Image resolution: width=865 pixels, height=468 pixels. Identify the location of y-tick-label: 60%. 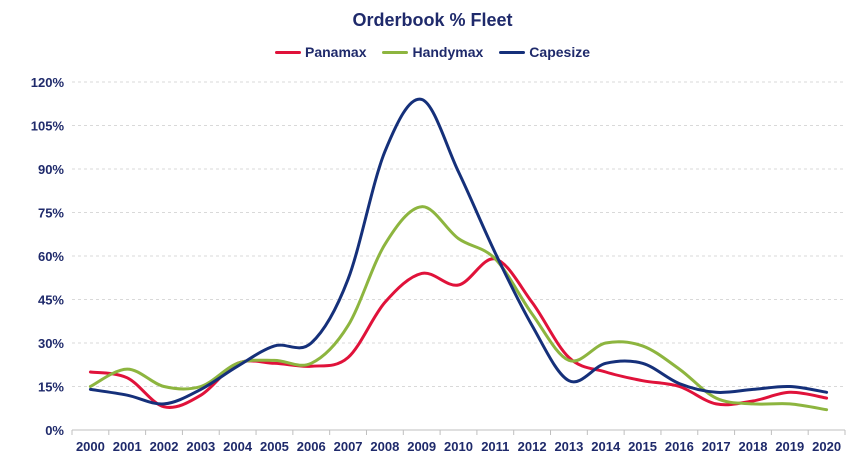
(51, 256).